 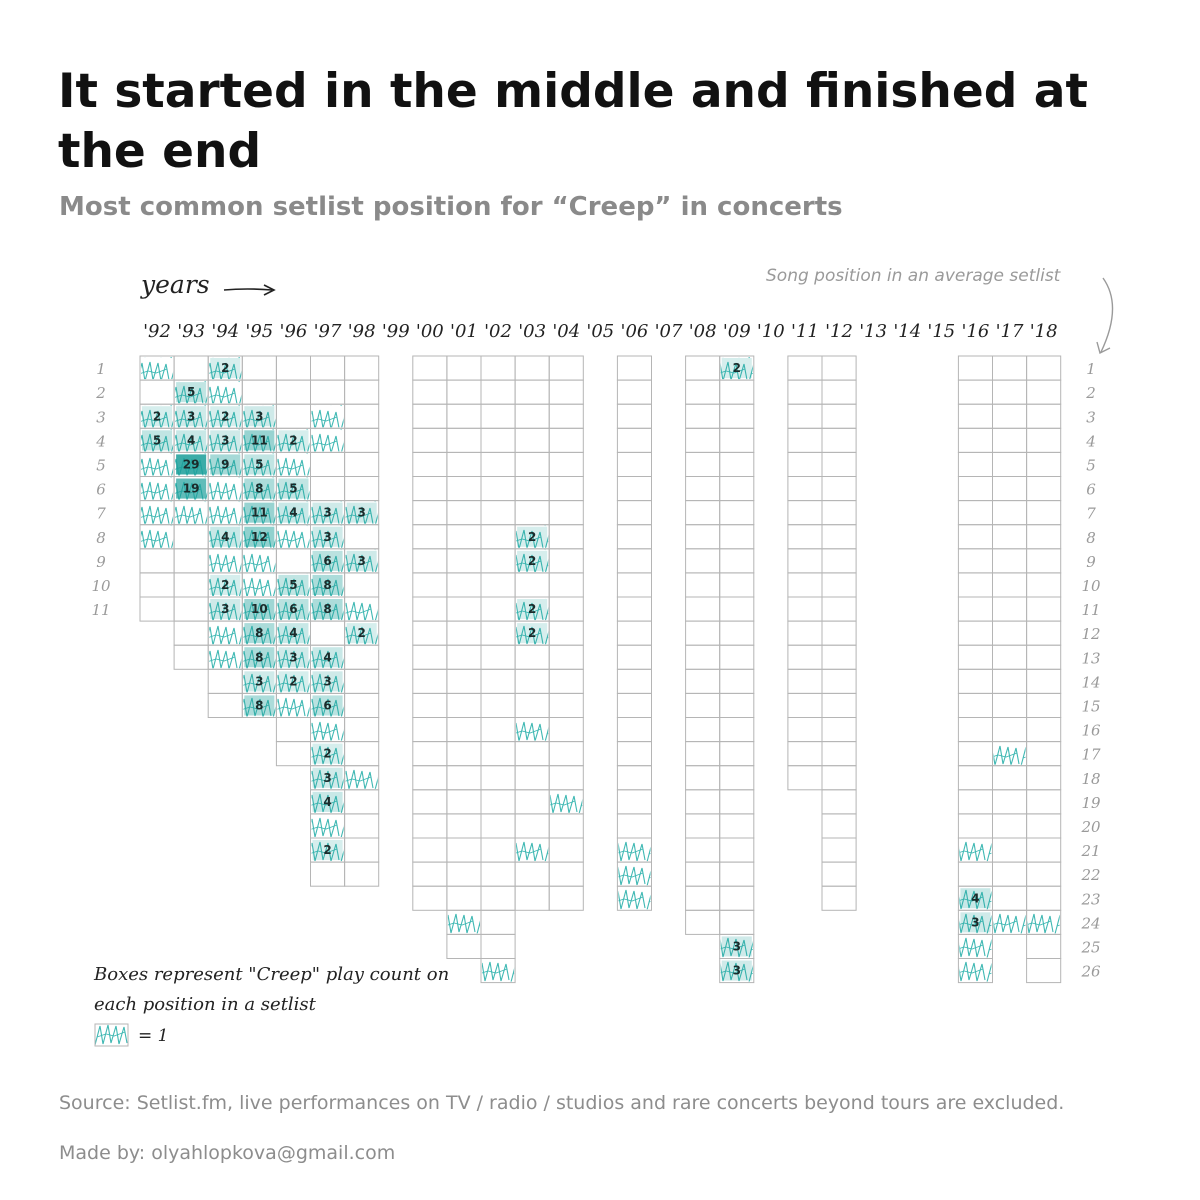 What do you see at coordinates (101, 538) in the screenshot?
I see `position-tick-label-left: 8` at bounding box center [101, 538].